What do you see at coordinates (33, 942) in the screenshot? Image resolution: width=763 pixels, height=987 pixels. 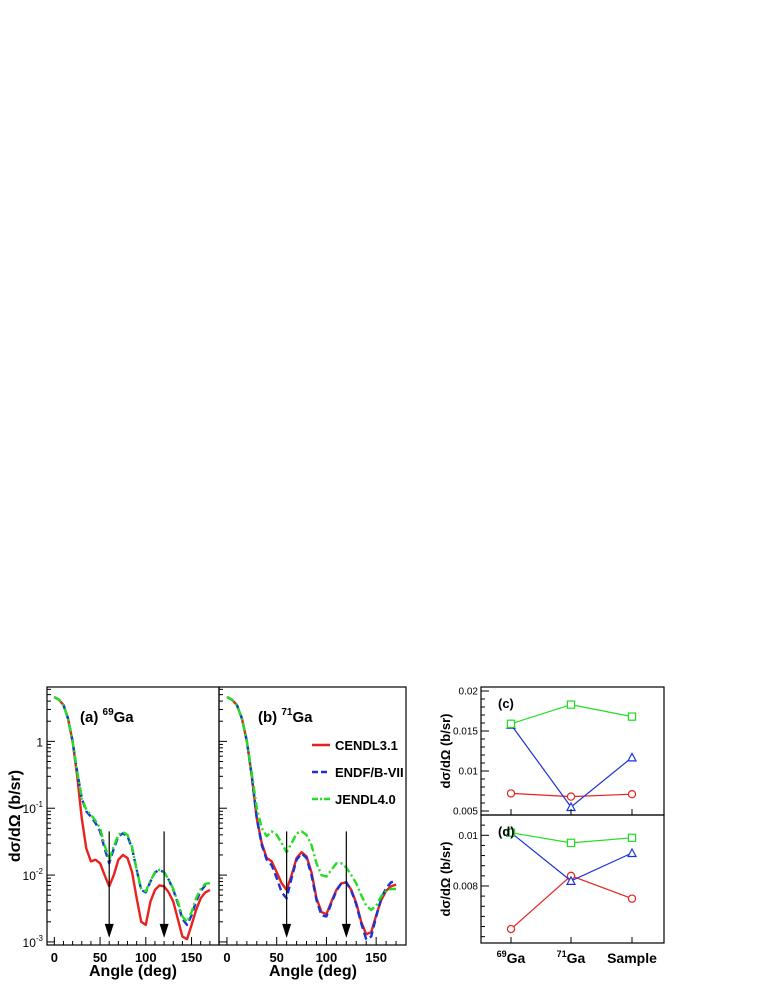 I see `panel-a-y-tick-label: 10⁻³` at bounding box center [33, 942].